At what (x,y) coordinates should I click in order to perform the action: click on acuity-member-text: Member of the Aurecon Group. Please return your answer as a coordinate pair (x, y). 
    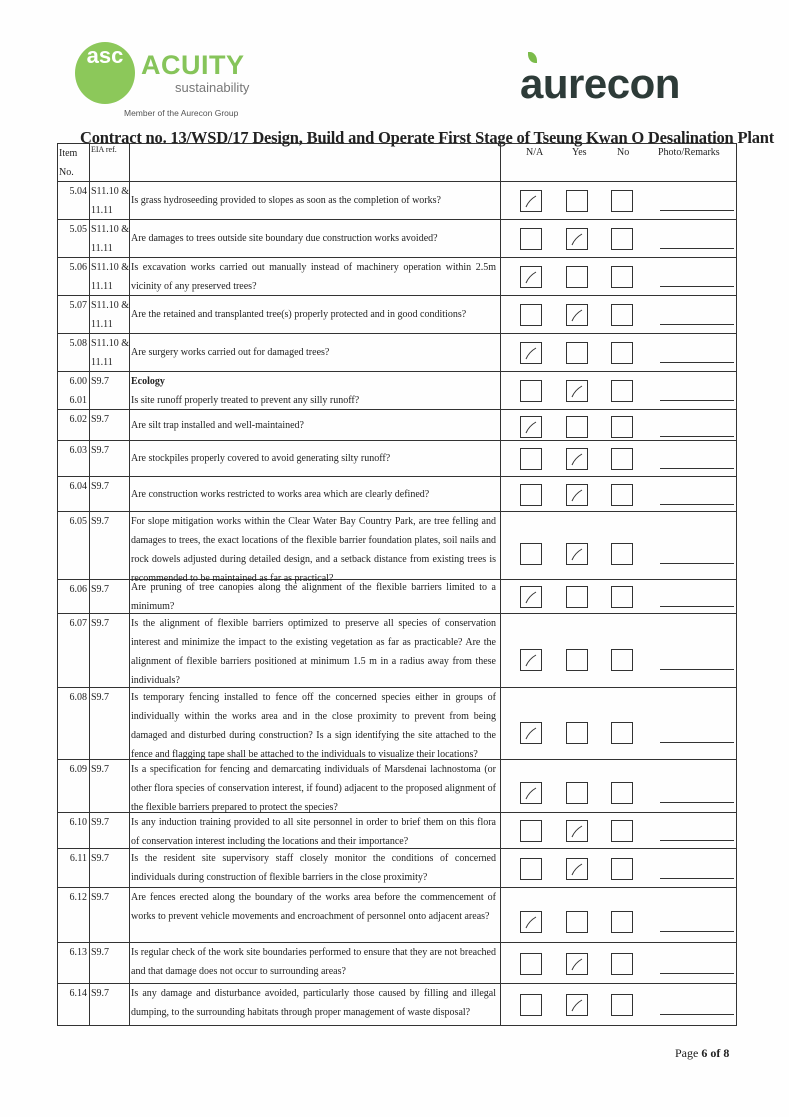
    Looking at the image, I should click on (181, 113).